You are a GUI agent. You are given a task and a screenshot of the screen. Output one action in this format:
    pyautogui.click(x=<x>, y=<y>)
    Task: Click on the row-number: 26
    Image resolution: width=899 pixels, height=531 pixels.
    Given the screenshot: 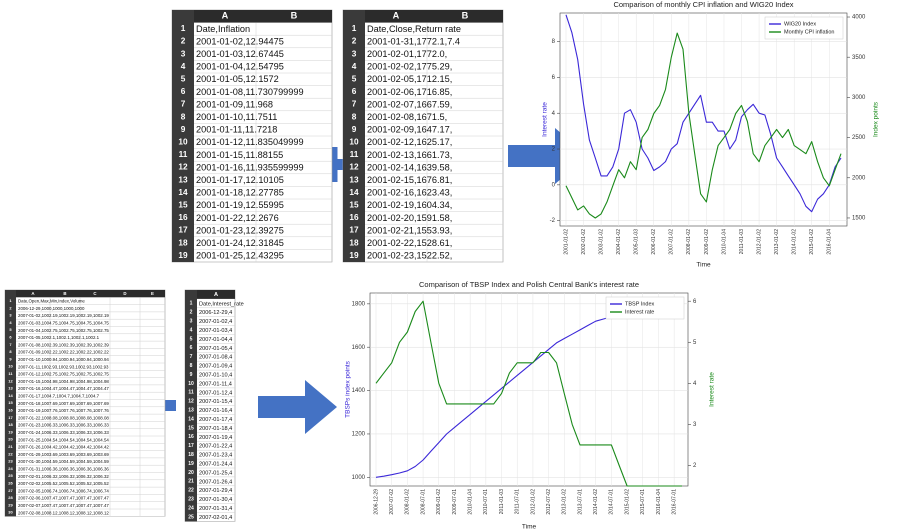 What is the action you would take?
    pyautogui.click(x=10, y=482)
    